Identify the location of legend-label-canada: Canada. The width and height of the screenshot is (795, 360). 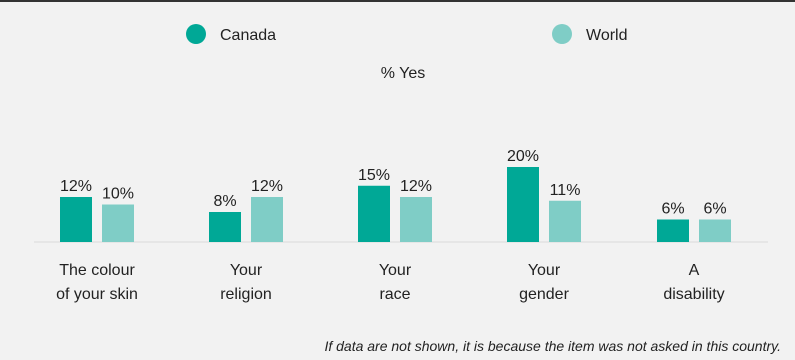
(248, 35).